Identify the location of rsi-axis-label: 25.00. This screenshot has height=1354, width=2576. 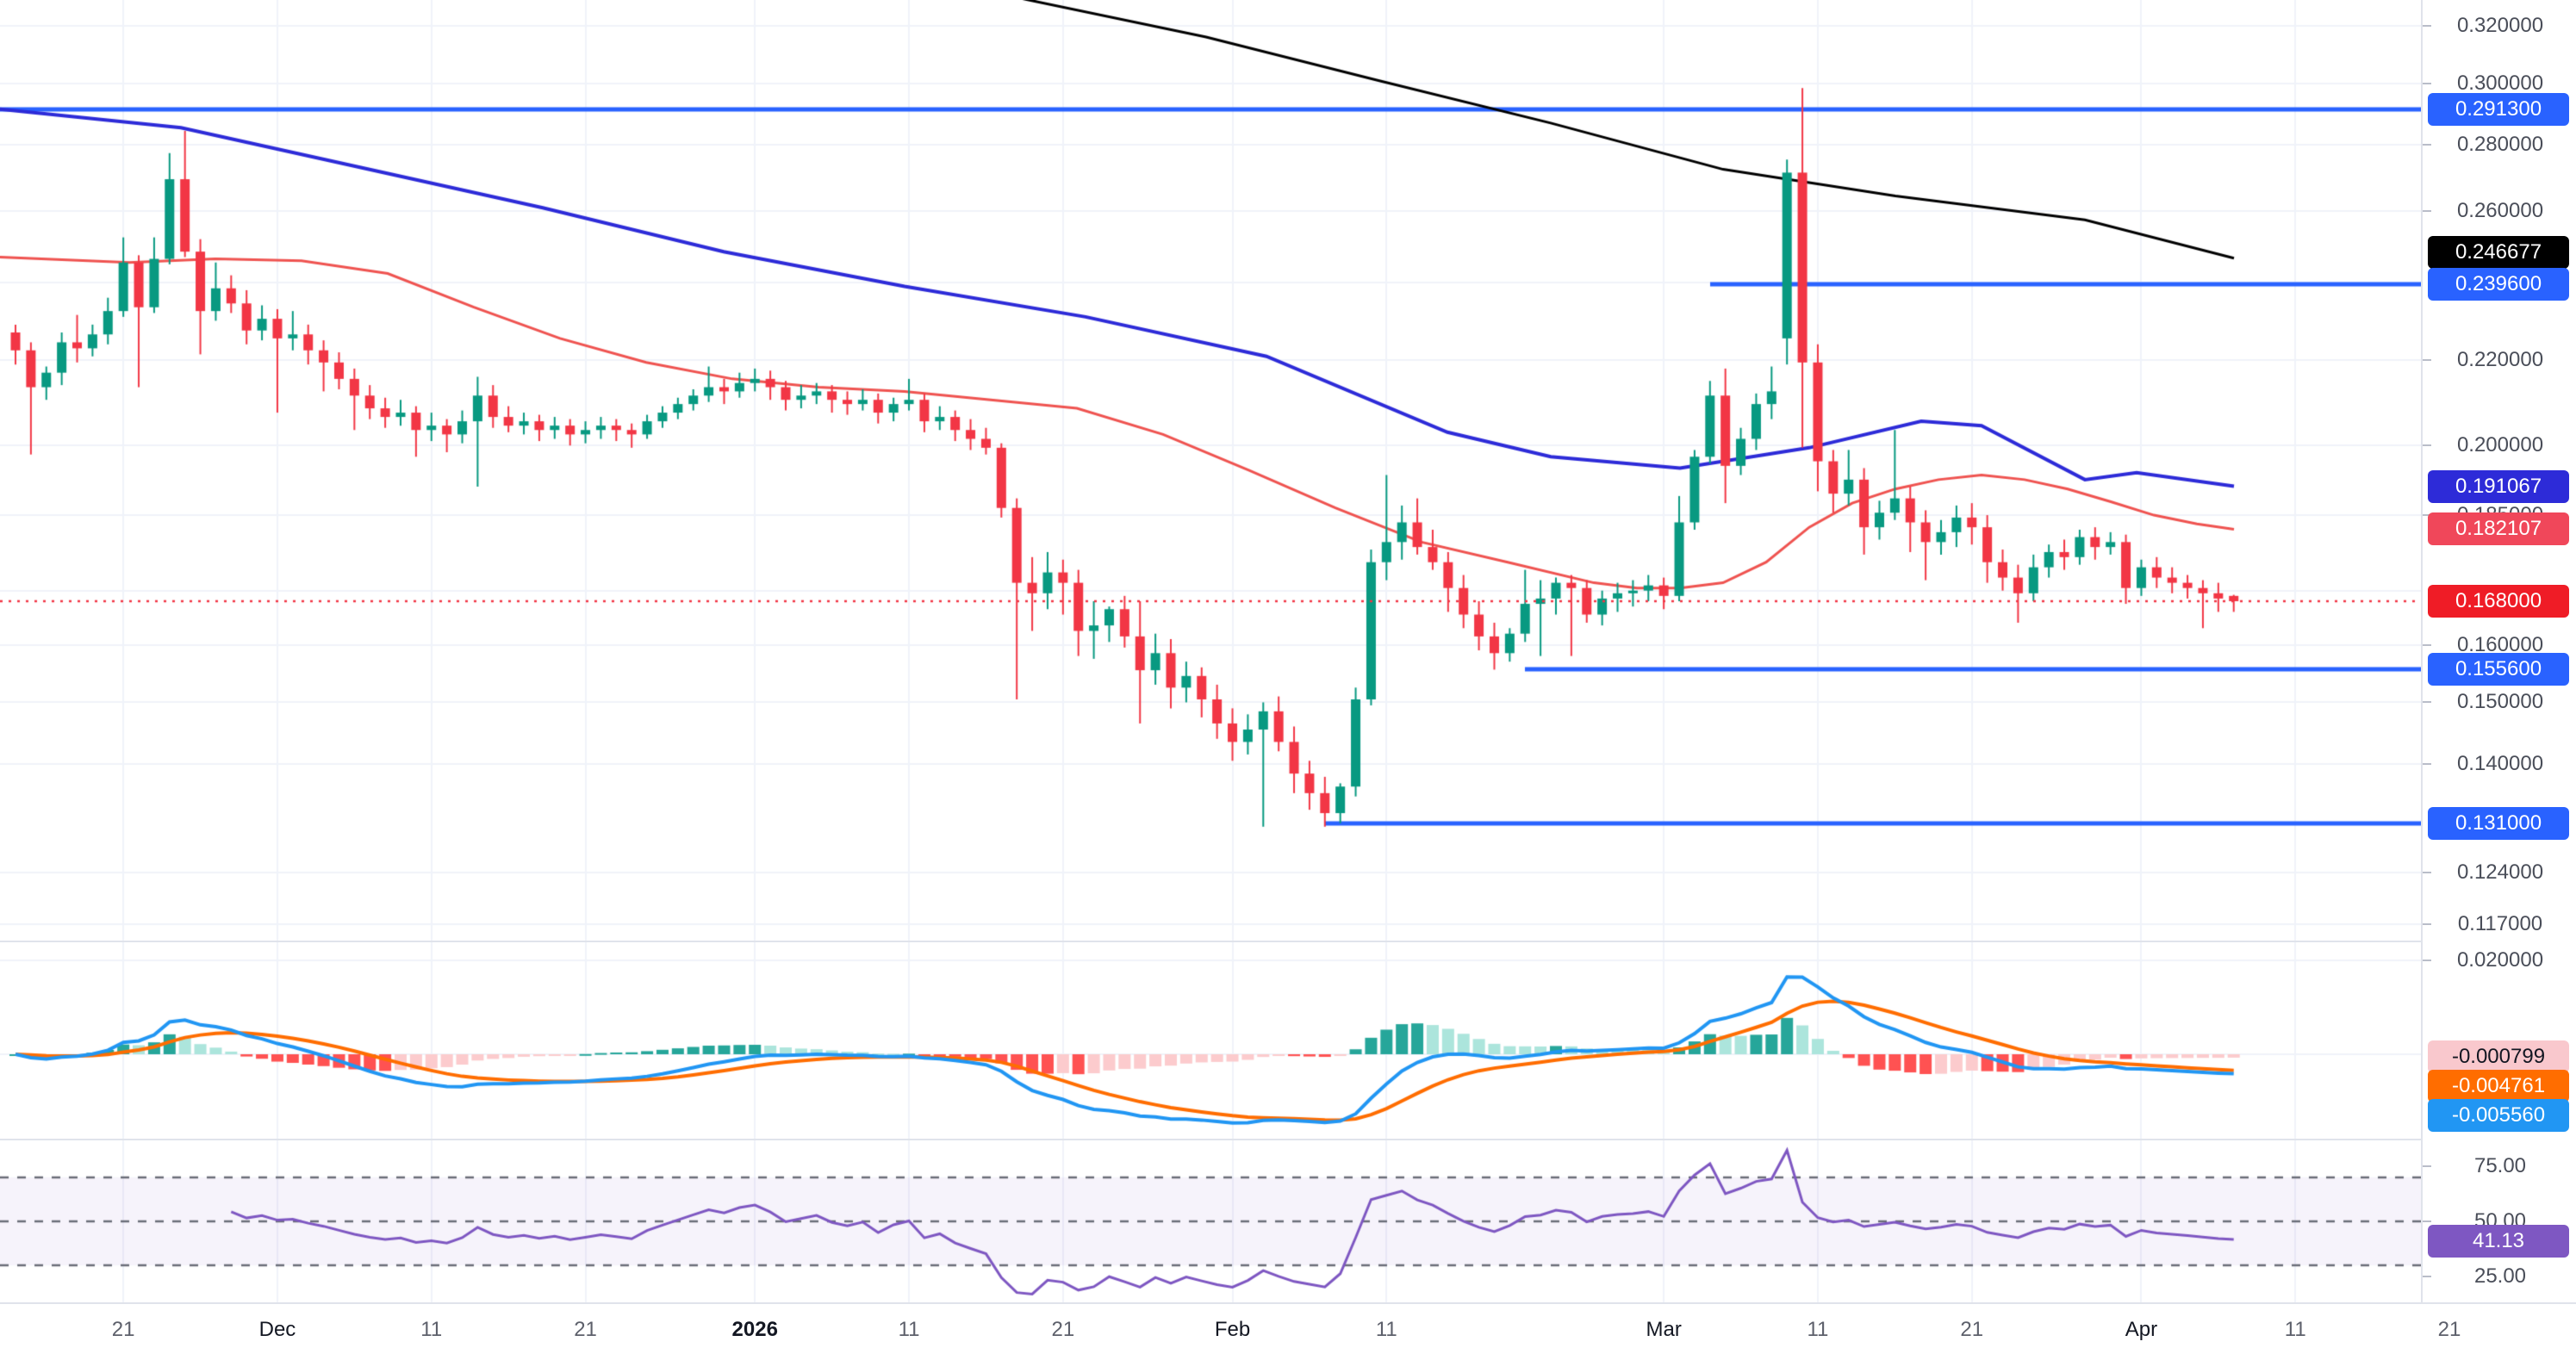
(2500, 1276).